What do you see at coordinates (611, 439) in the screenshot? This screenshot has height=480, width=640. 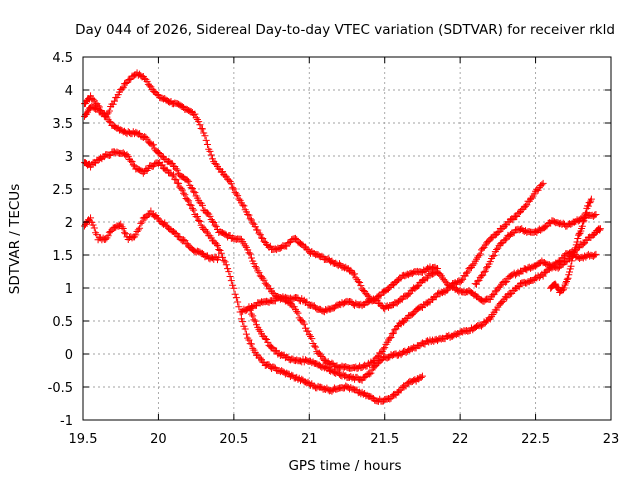 I see `x-tick-label: 23` at bounding box center [611, 439].